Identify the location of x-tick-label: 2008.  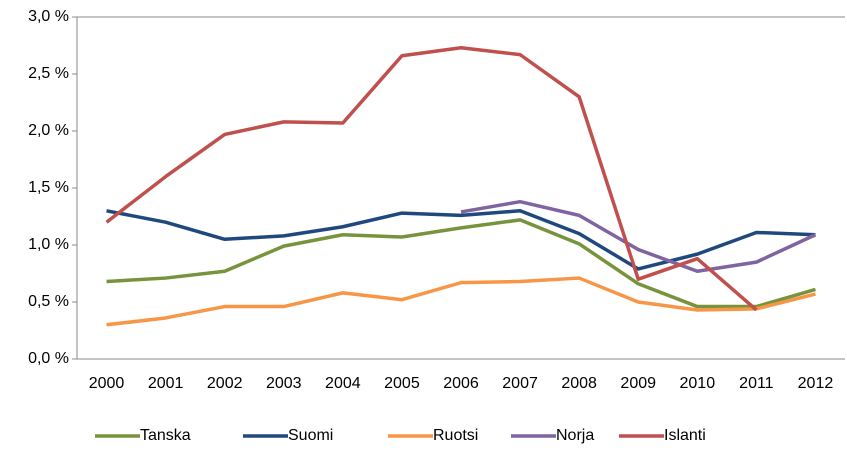
(579, 383).